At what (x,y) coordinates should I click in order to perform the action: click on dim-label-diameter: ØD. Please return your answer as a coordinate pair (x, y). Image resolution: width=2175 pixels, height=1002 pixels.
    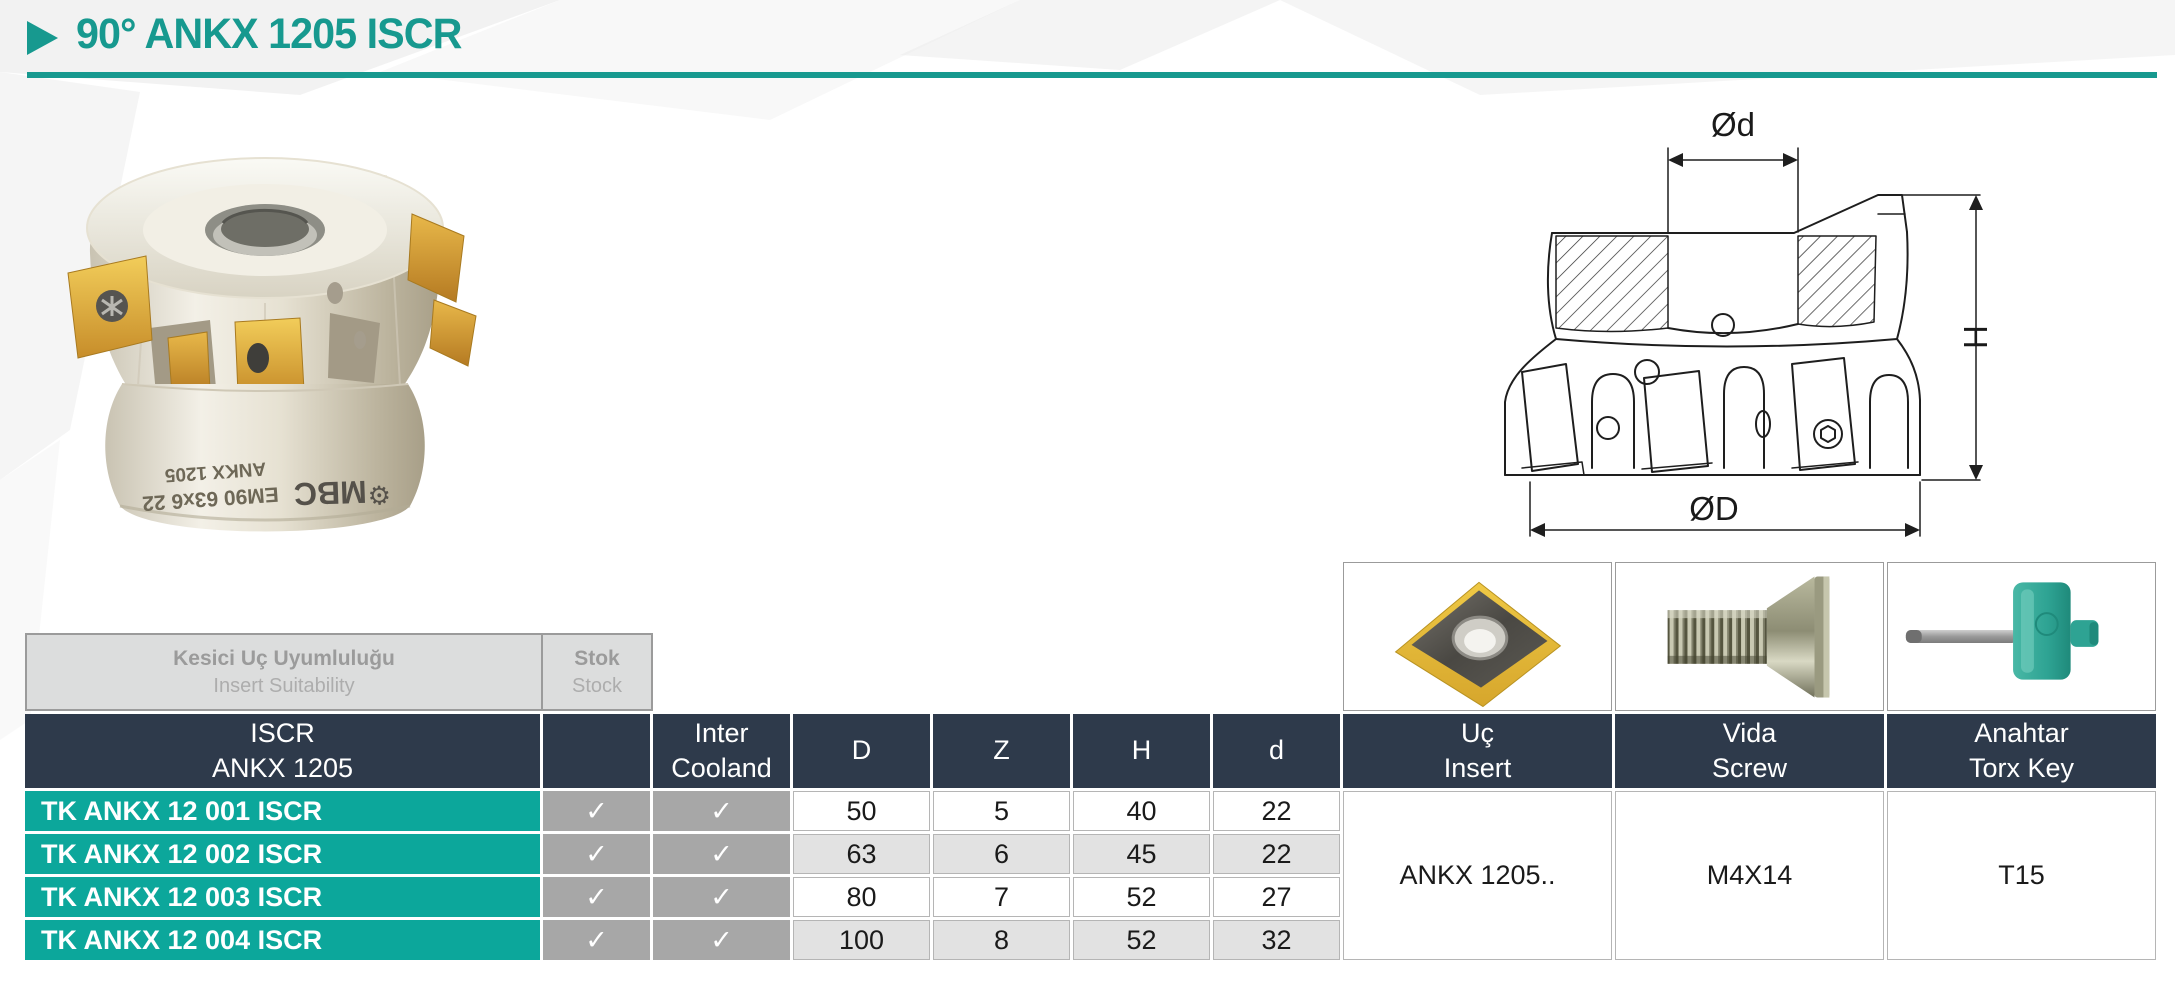
    Looking at the image, I should click on (1714, 508).